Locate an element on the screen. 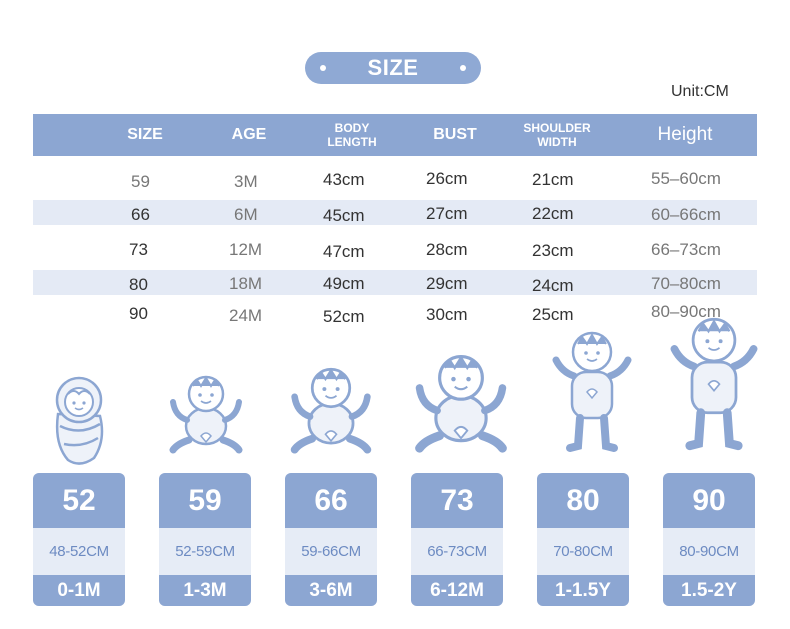 This screenshot has height=629, width=790. cell-size: 73 is located at coordinates (138, 249).